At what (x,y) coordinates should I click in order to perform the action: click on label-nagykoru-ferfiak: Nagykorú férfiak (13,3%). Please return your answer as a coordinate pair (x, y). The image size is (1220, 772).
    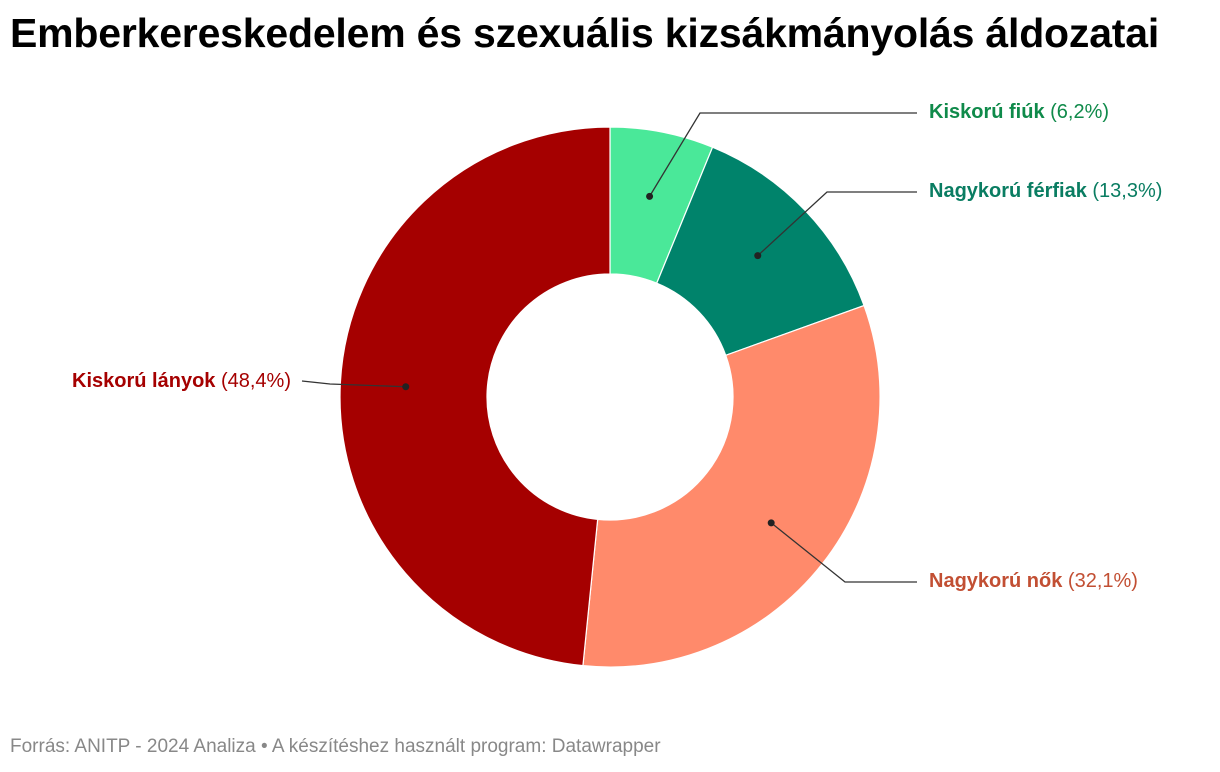
    Looking at the image, I should click on (1045, 191).